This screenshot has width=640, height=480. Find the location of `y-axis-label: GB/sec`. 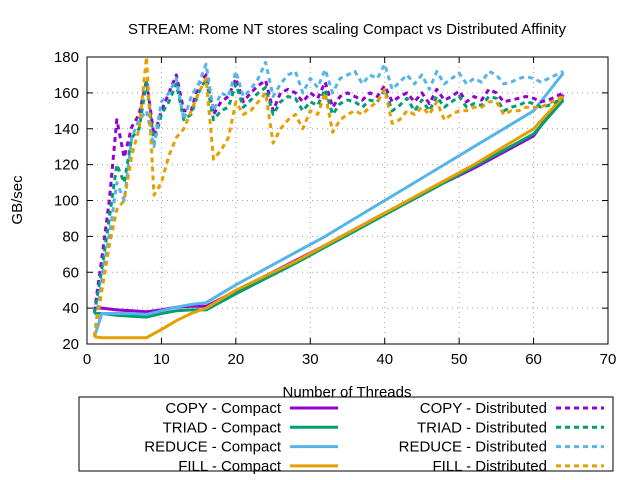

y-axis-label: GB/sec is located at coordinates (17, 200).